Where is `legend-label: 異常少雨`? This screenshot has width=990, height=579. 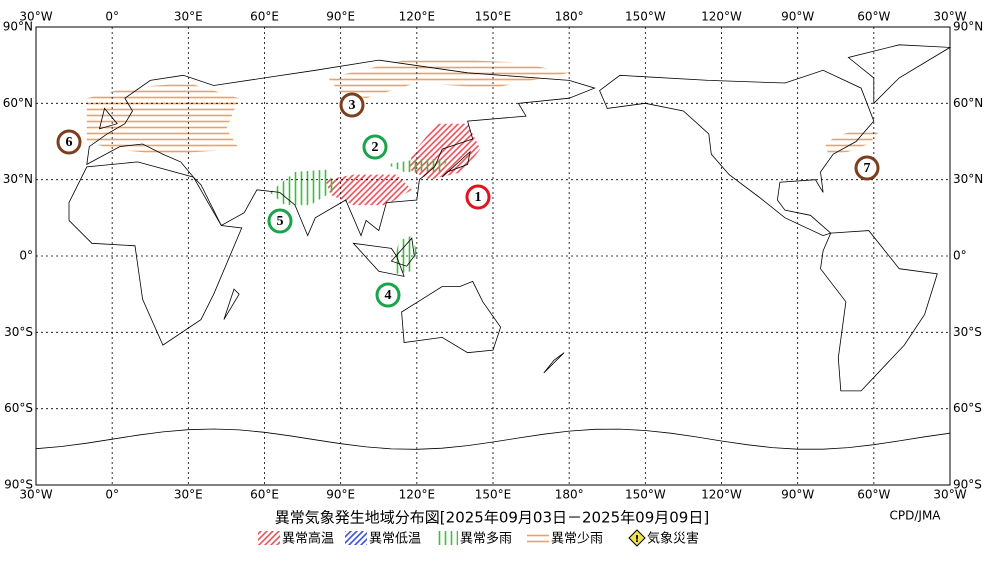 legend-label: 異常少雨 is located at coordinates (577, 539).